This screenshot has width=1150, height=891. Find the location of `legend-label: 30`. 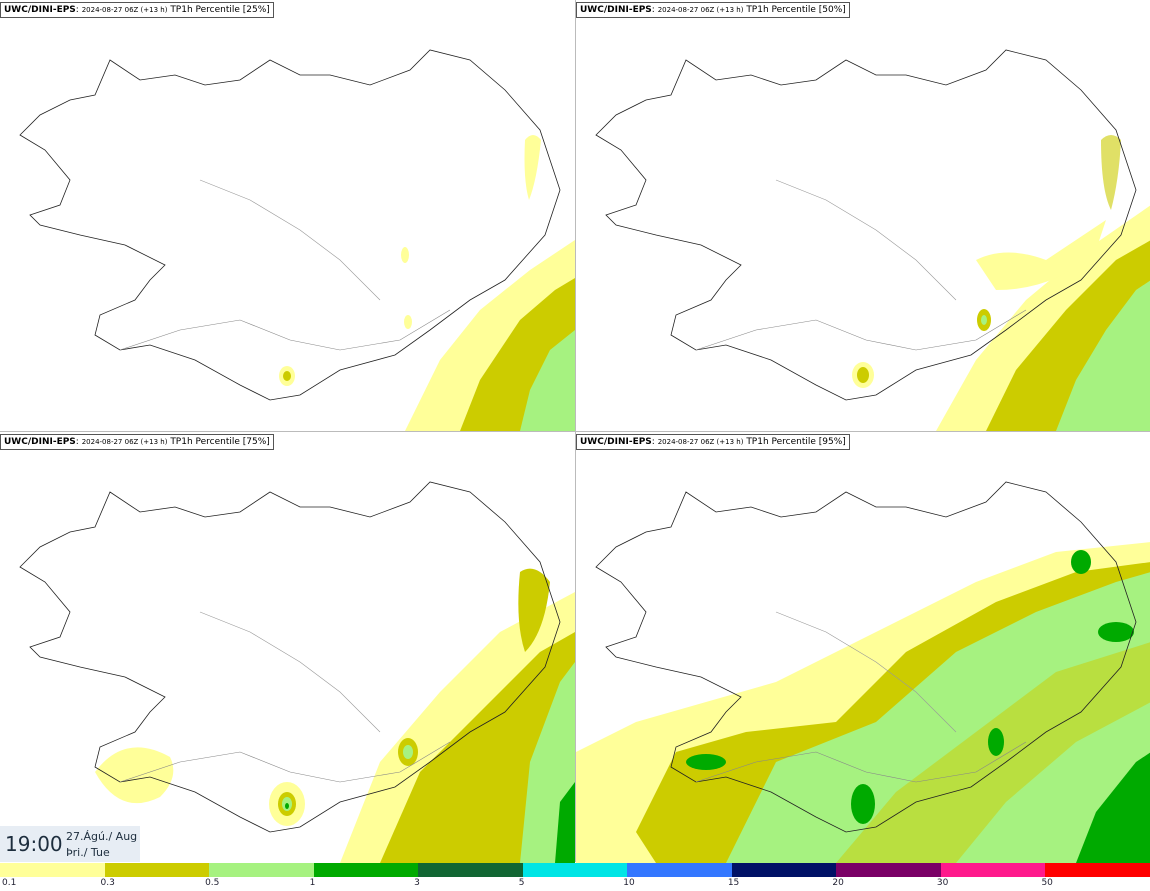

legend-label: 30 is located at coordinates (942, 883).